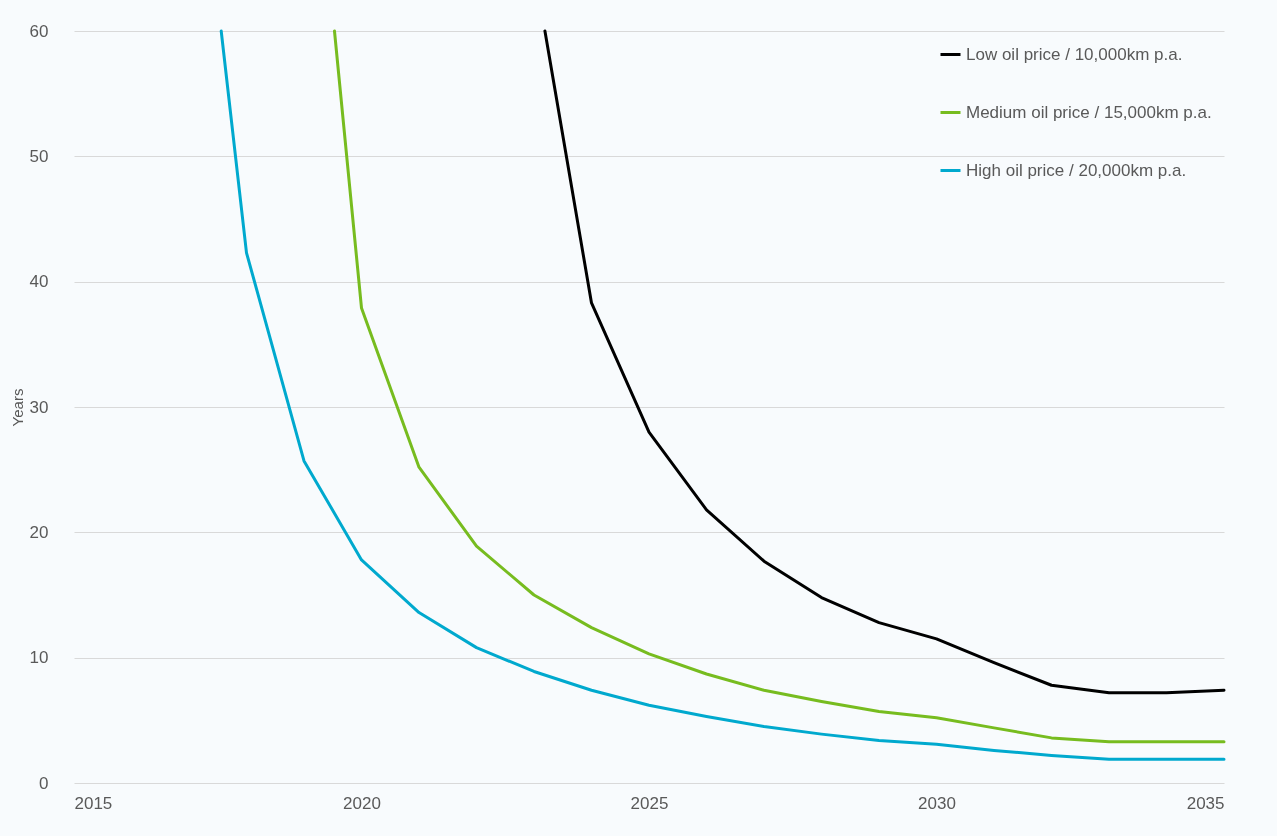 This screenshot has height=836, width=1277. I want to click on y-tick-label: 50, so click(39, 156).